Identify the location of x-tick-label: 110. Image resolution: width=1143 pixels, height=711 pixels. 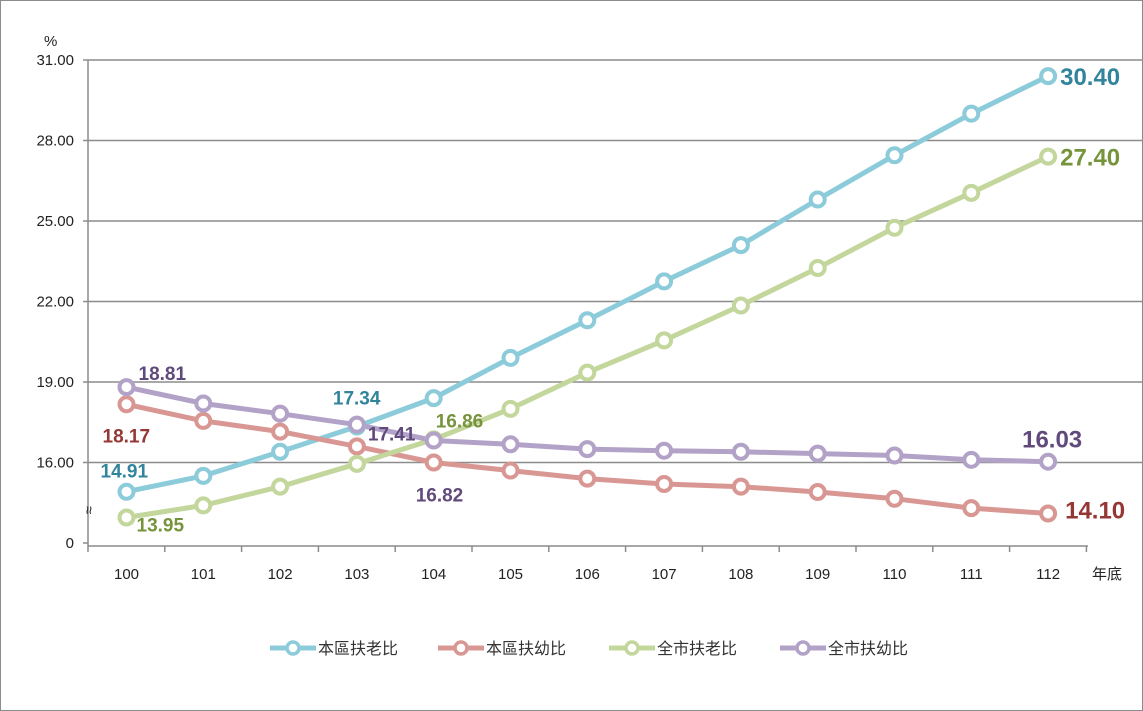
(895, 574).